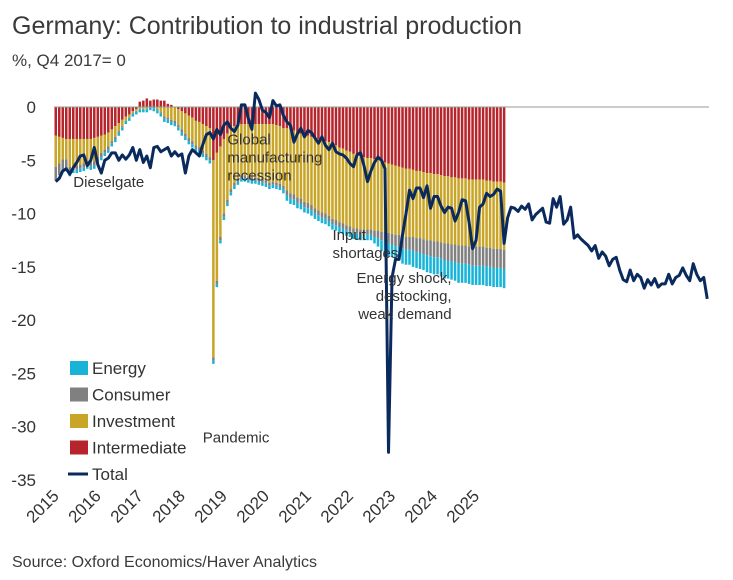  I want to click on y-tick-label: -30, so click(23, 427).